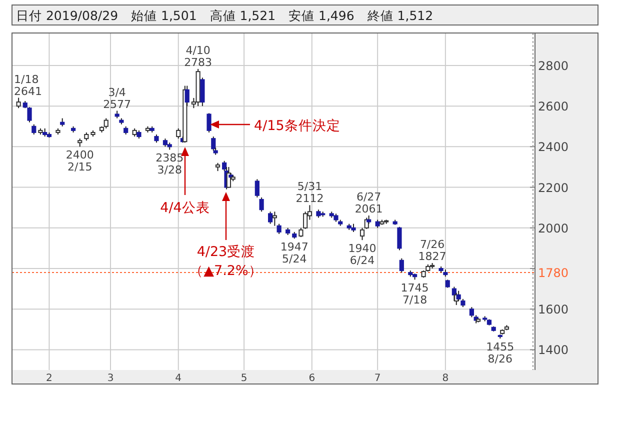  Describe the element at coordinates (553, 65) in the screenshot. I see `y-tick-label: 2800` at that location.